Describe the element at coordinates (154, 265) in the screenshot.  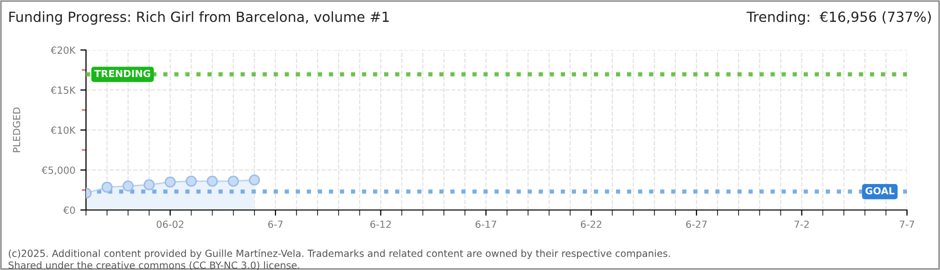
I see `text: Shared under the creative commons (CC BY-NC 3.0) license.` at that location.